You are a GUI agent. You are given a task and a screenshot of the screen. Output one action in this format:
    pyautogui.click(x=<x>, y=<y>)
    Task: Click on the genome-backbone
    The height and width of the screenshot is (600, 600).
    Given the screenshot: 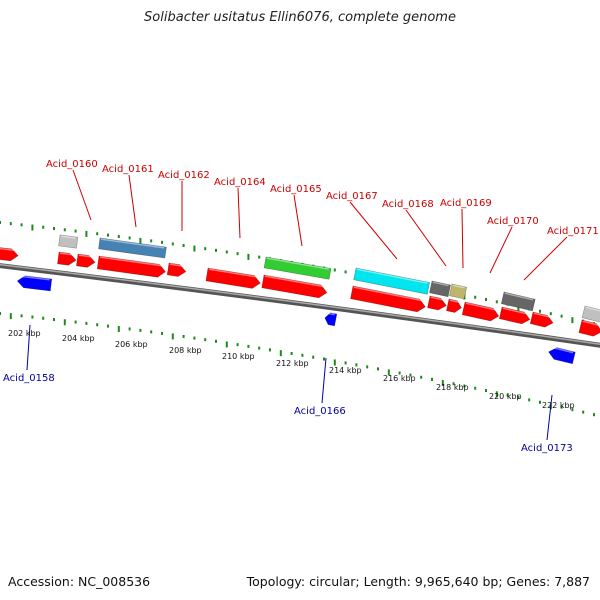 What is the action you would take?
    pyautogui.click(x=300, y=305)
    